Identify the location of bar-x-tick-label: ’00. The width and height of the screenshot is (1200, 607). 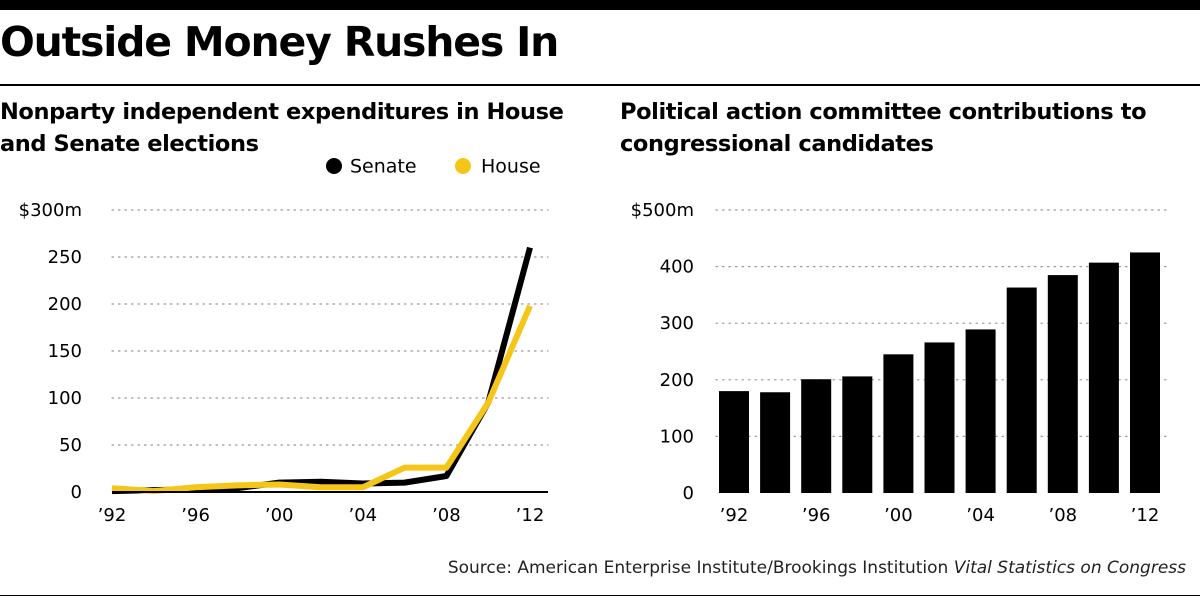
(898, 515).